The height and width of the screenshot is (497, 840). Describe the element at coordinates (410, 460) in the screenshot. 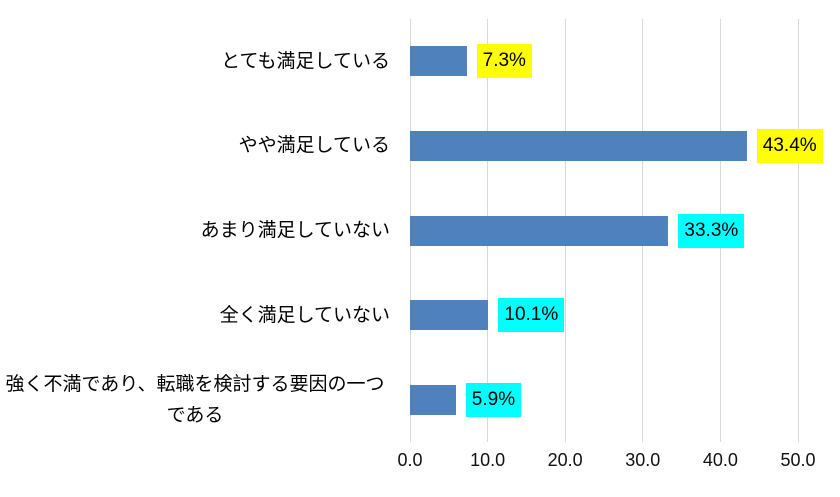

I see `x-axis-tick-label: 0.0` at that location.